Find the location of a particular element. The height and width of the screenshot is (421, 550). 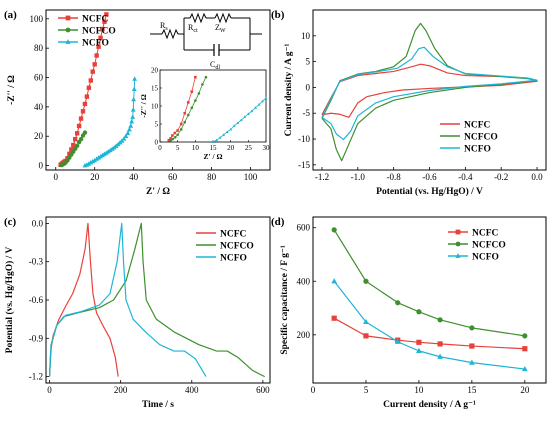

inset-y-axis-label: -Z'' / Ω is located at coordinates (143, 106).